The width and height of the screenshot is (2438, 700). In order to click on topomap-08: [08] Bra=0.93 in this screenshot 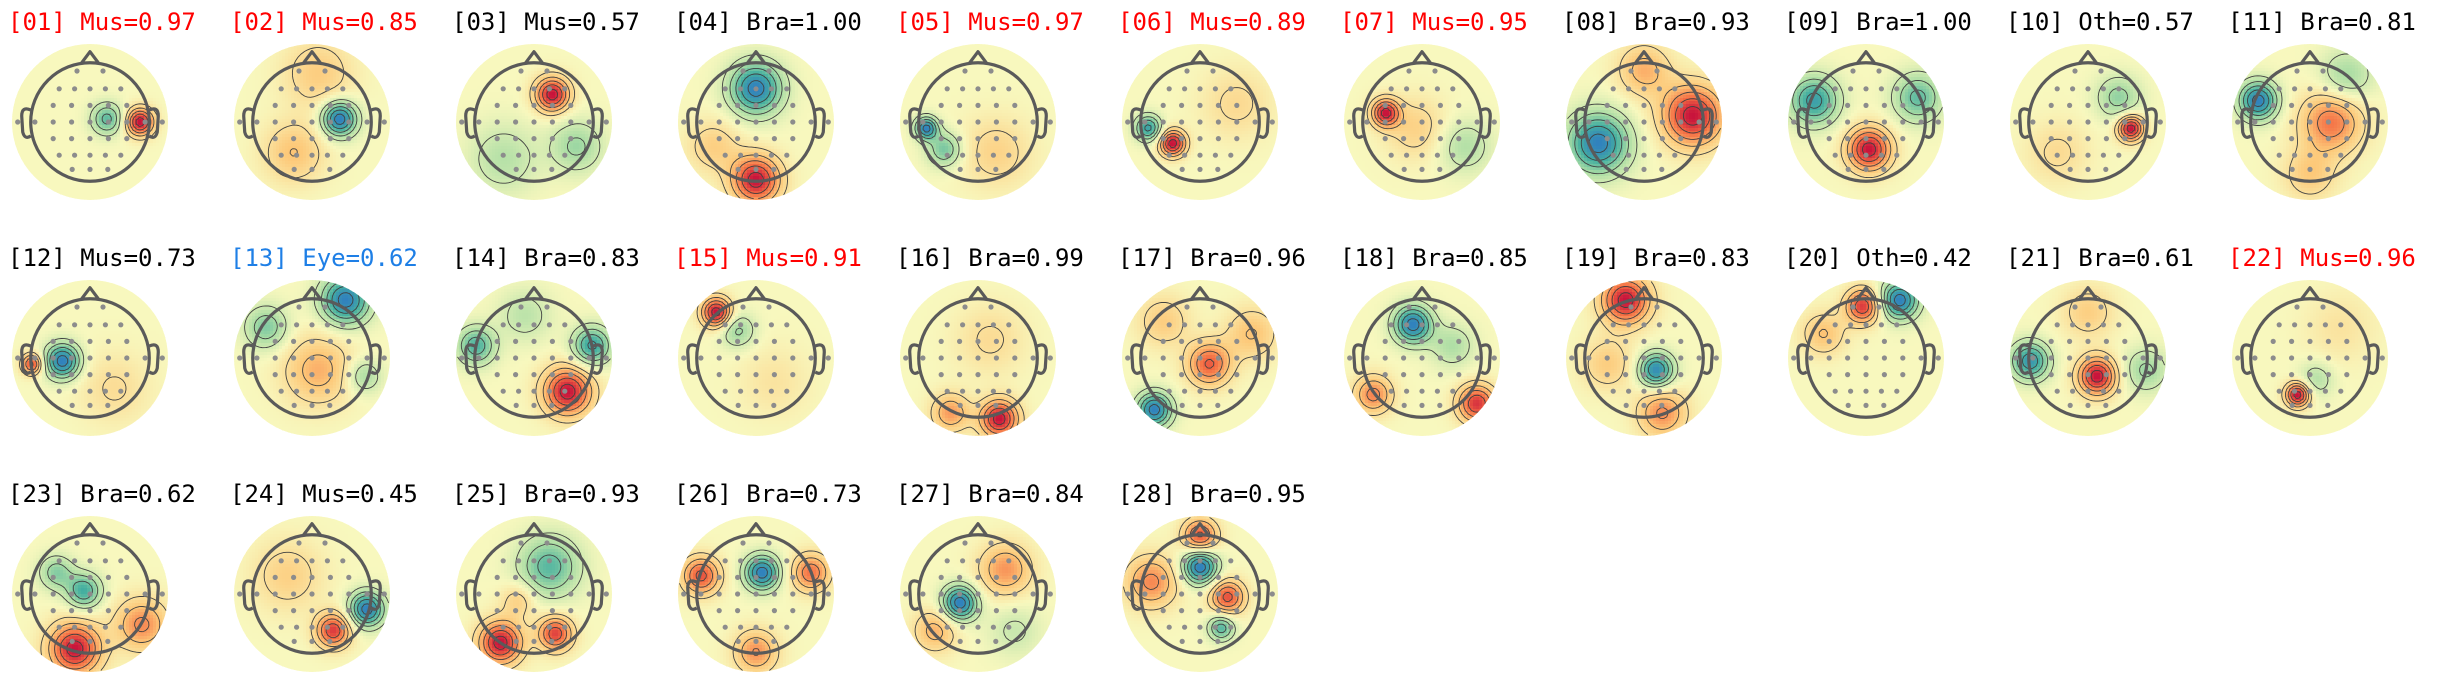, I will do `click(1662, 118)`.